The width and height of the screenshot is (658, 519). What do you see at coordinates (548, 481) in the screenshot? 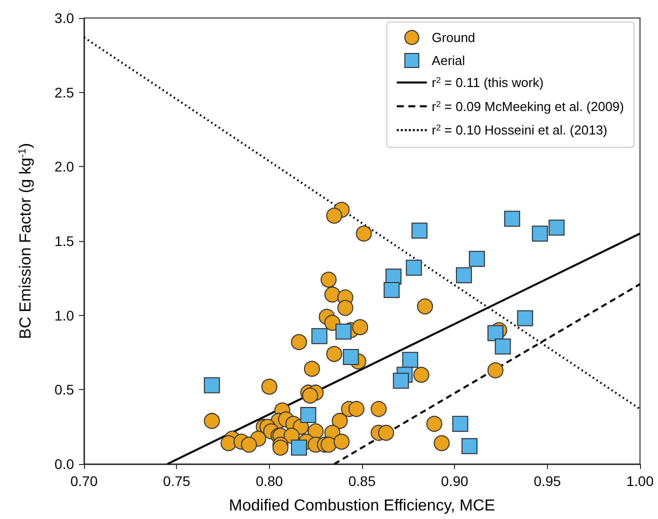
I see `x-tick-label: 0.95` at bounding box center [548, 481].